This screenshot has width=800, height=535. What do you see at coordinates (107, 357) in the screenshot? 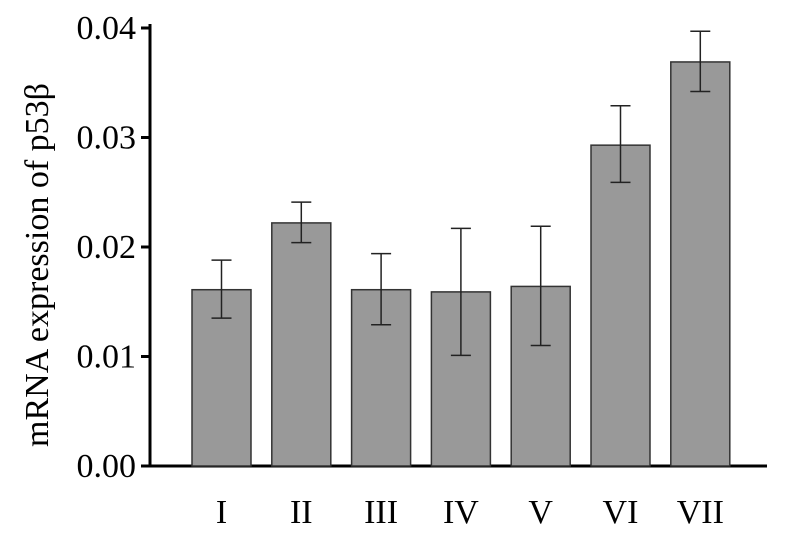
I see `y-tick-label: 0.01` at bounding box center [107, 357].